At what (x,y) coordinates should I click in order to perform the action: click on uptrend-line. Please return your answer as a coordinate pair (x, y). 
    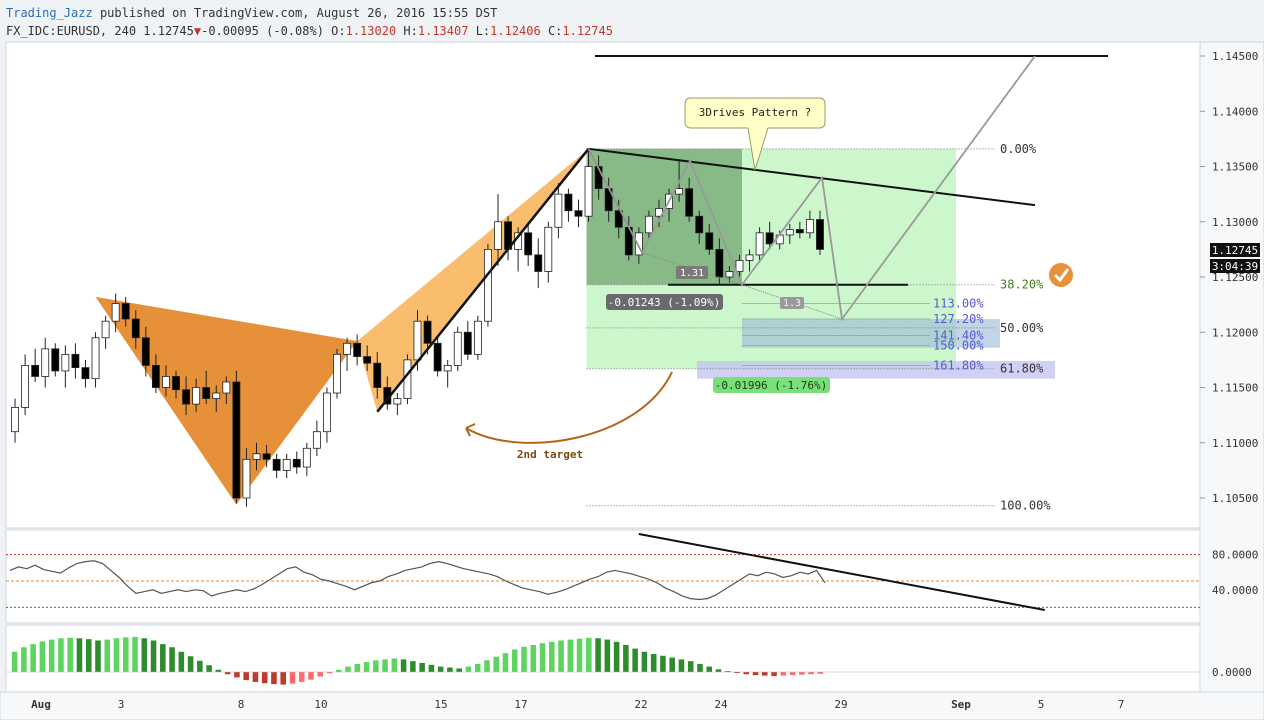
    Looking at the image, I should click on (483, 280).